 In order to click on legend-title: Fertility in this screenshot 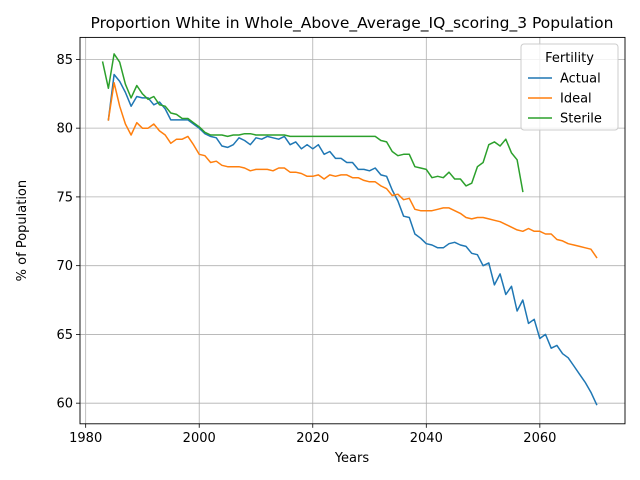, I will do `click(569, 58)`.